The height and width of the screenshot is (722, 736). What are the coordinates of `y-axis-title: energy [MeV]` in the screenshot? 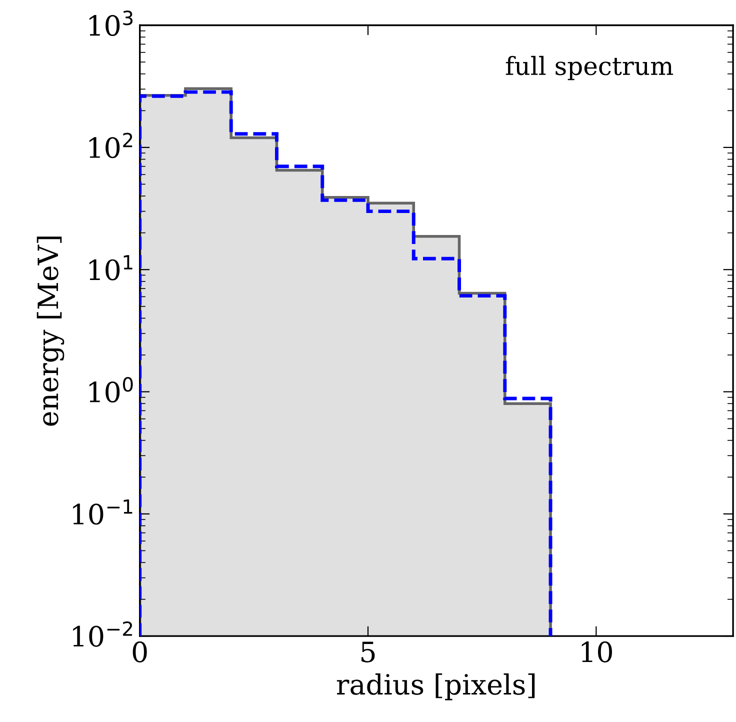 It's located at (50, 331).